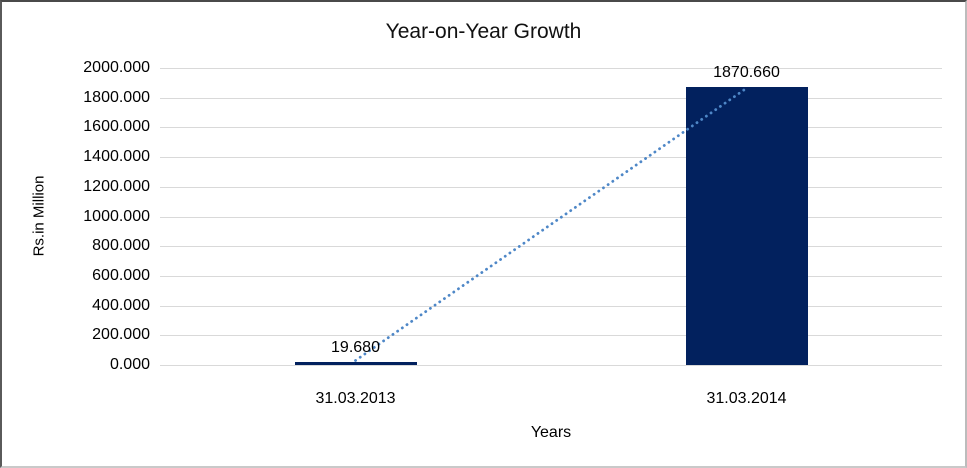  Describe the element at coordinates (746, 73) in the screenshot. I see `data-label: 1870.660` at that location.